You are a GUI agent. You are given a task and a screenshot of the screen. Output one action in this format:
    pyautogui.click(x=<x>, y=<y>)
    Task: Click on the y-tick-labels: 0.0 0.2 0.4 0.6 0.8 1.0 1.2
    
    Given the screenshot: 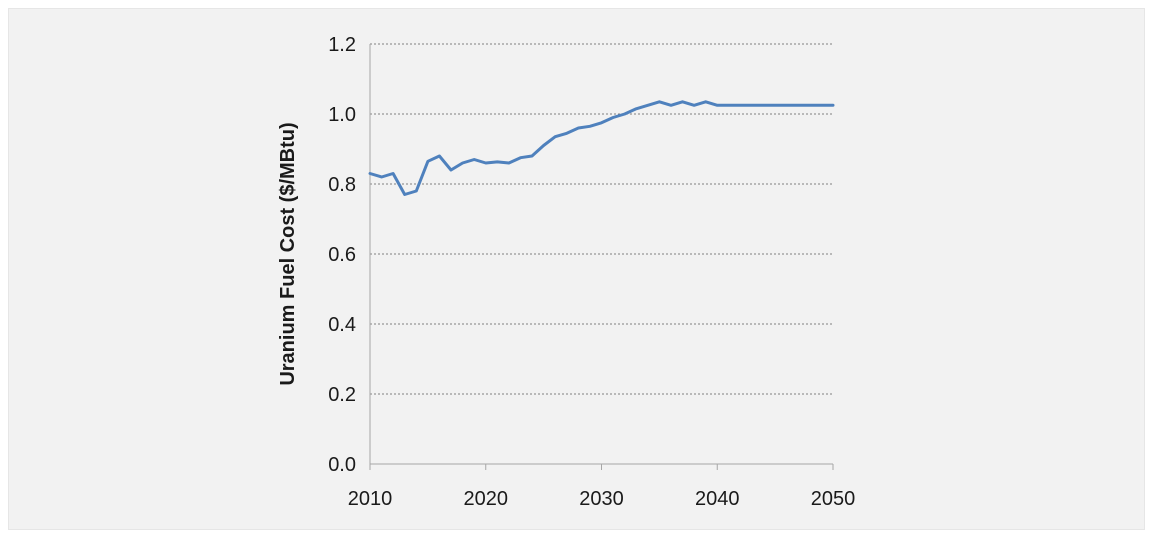 What is the action you would take?
    pyautogui.click(x=342, y=255)
    